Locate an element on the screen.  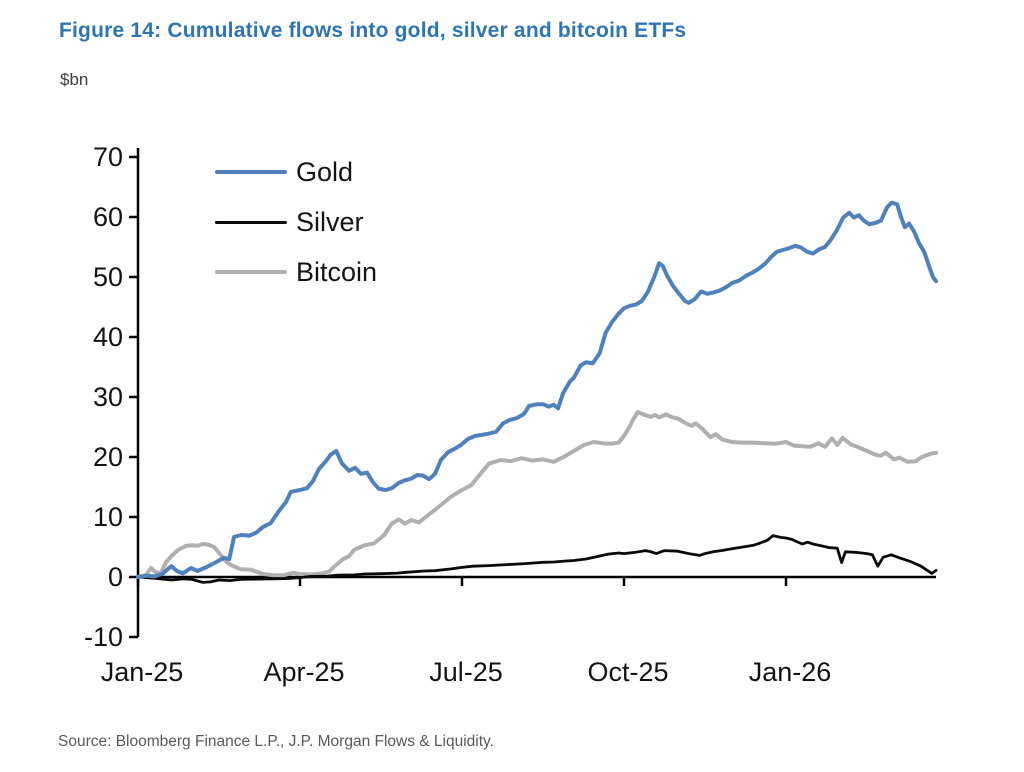
bitcoin-legend-swatch is located at coordinates (251, 272).